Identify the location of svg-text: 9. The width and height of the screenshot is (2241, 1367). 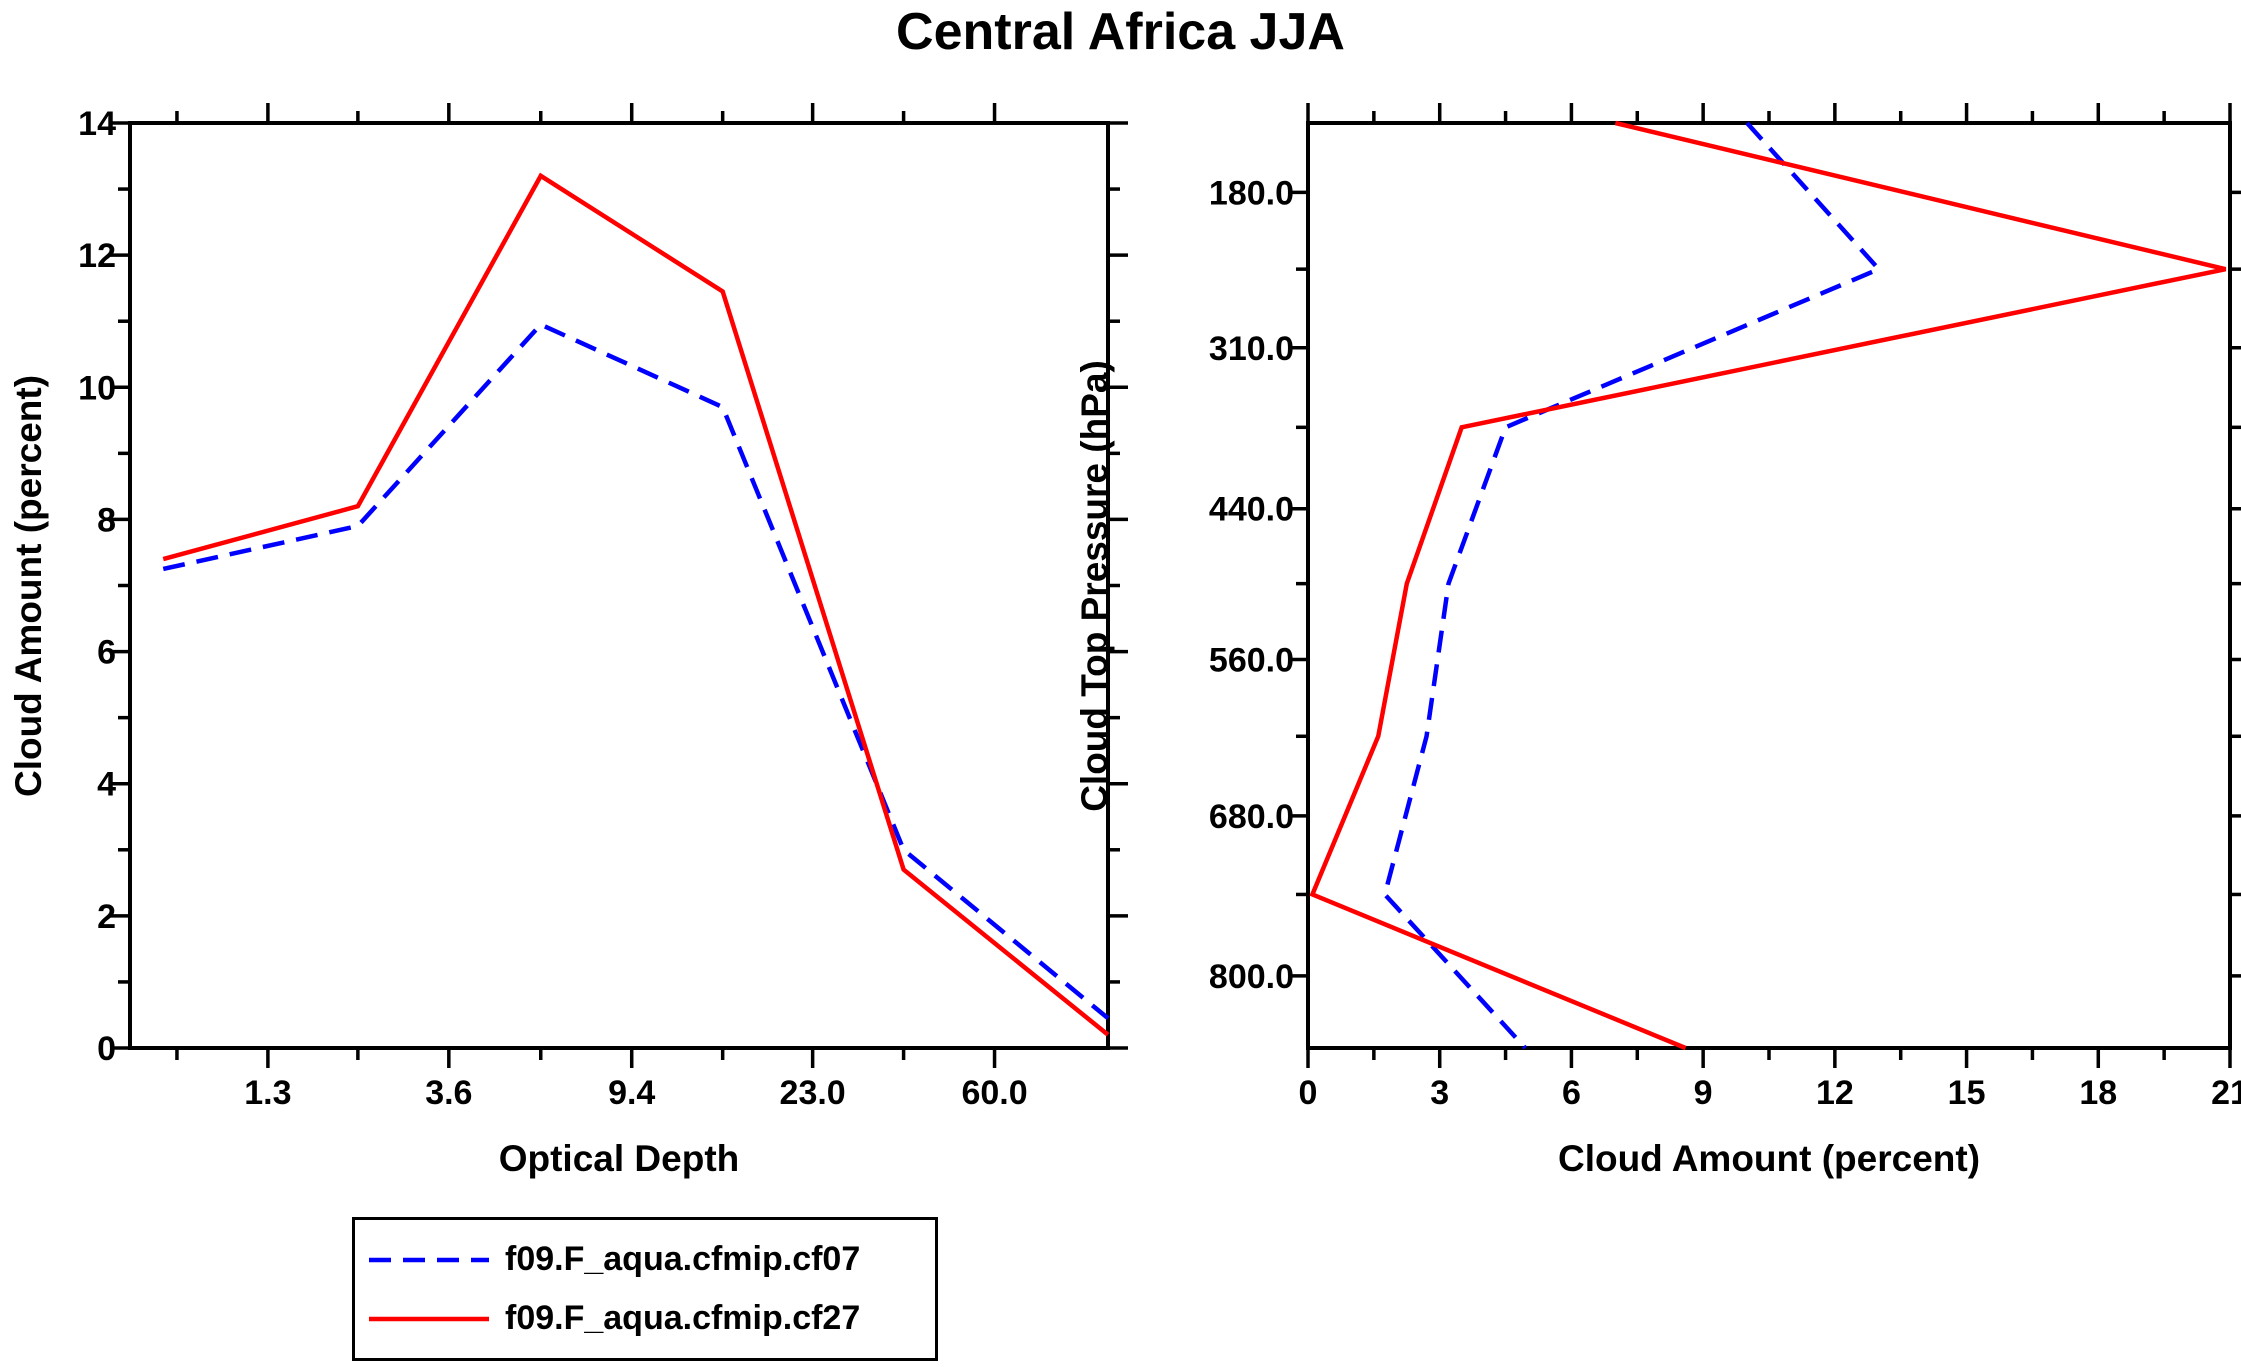
(1703, 1093).